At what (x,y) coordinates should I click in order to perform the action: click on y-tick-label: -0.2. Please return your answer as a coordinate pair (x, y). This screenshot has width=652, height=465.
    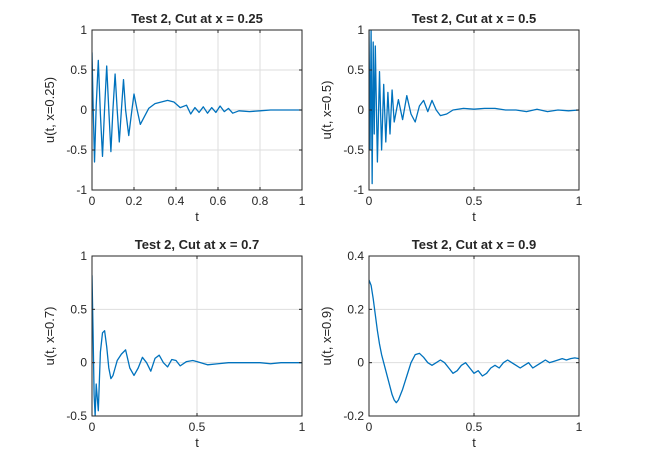
    Looking at the image, I should click on (353, 416).